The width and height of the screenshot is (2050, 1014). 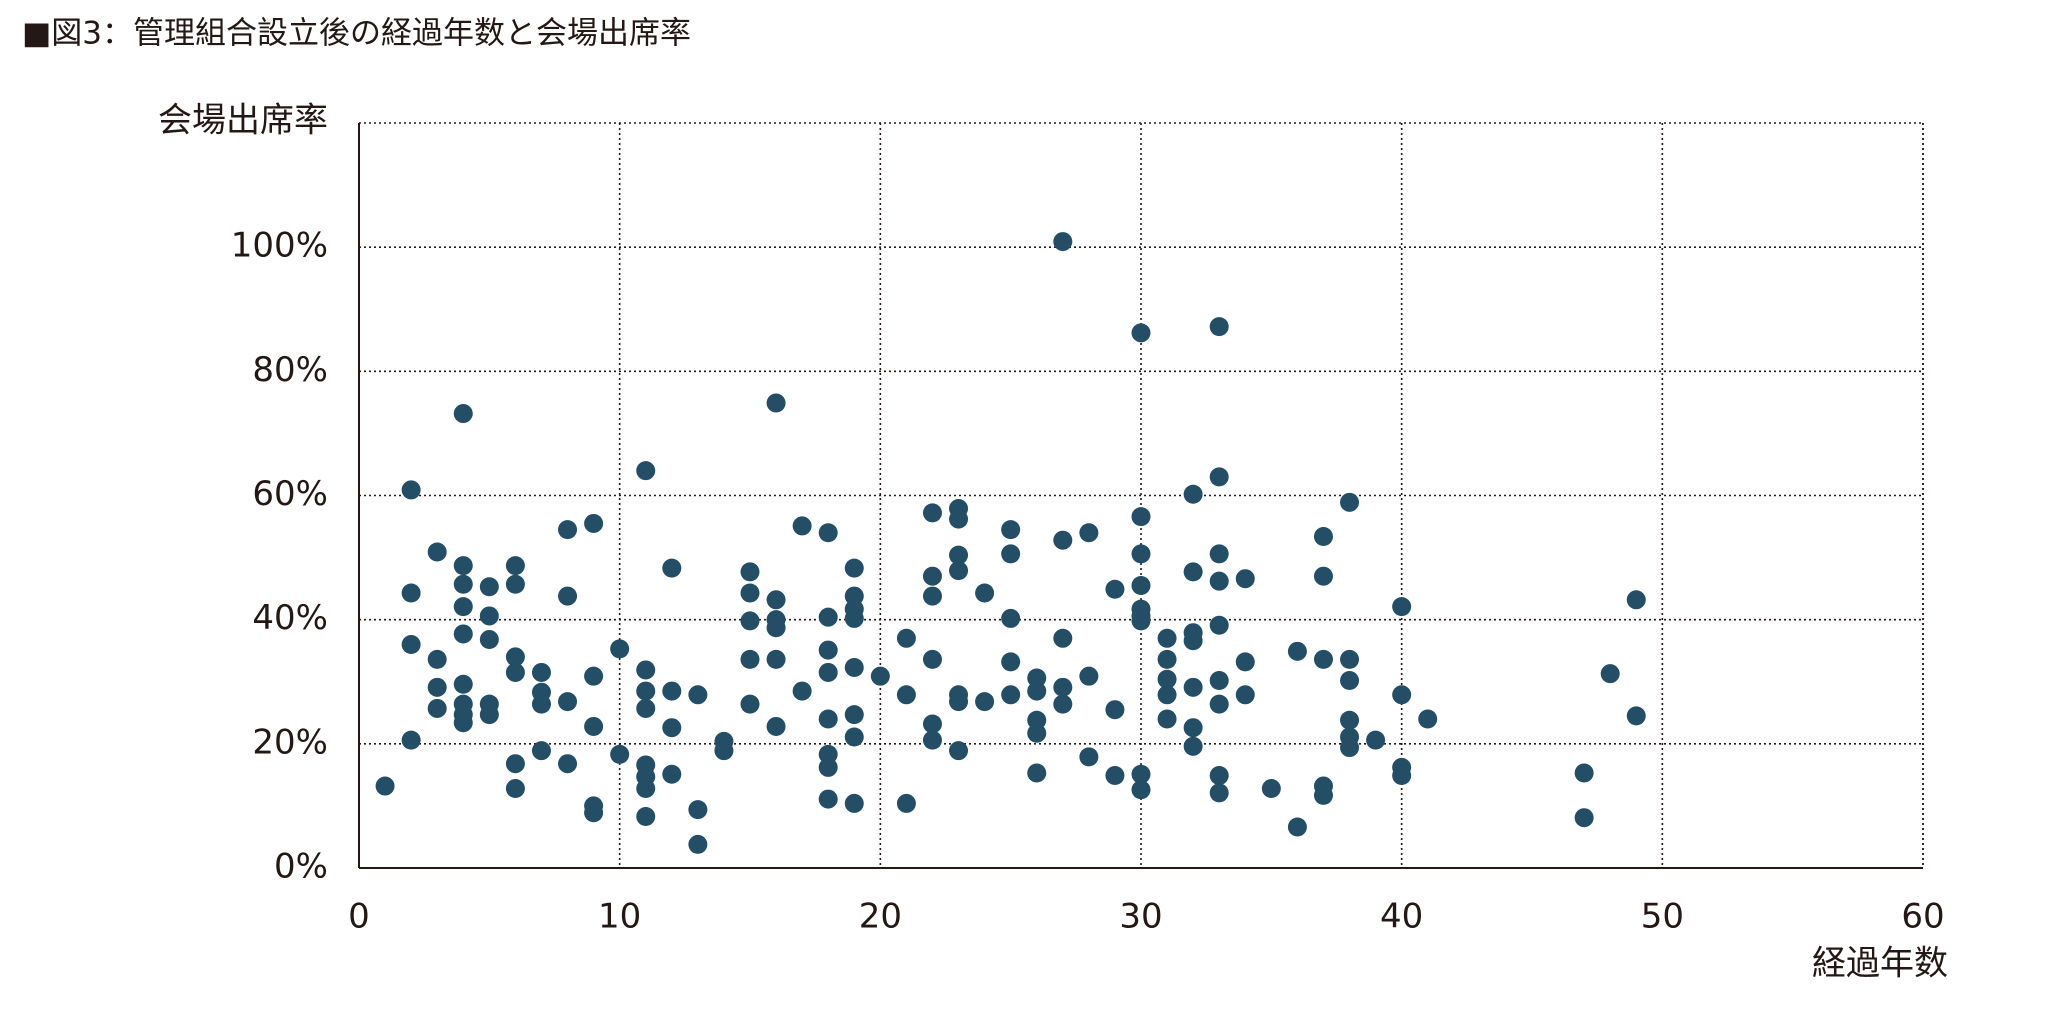 I want to click on x-tick-label: 10, so click(x=619, y=917).